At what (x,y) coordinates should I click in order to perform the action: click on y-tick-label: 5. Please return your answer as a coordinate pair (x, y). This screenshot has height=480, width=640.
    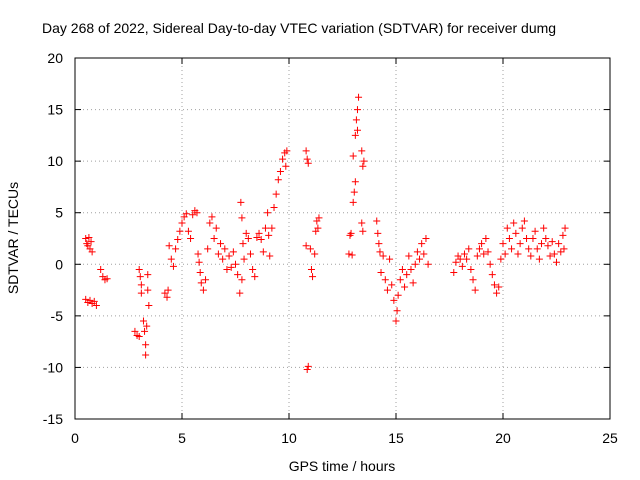
    Looking at the image, I should click on (59, 213).